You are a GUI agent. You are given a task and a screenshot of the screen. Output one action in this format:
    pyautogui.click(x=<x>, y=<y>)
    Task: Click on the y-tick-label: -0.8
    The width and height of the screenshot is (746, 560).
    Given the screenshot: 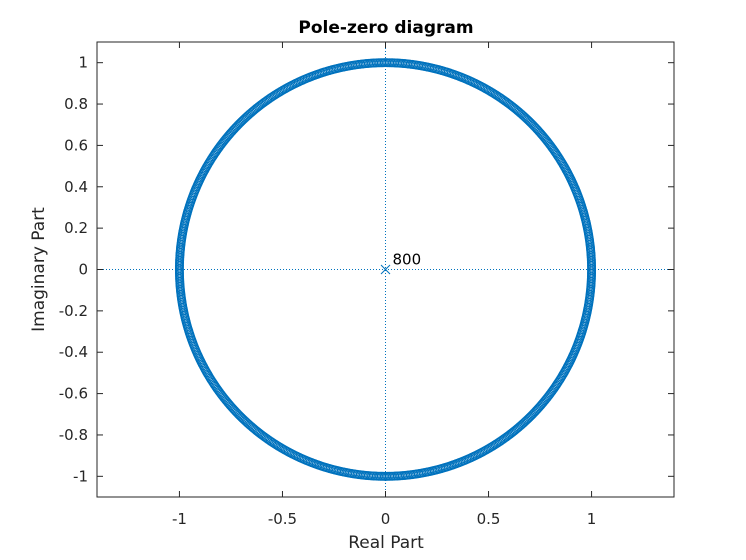 What is the action you would take?
    pyautogui.click(x=73, y=435)
    